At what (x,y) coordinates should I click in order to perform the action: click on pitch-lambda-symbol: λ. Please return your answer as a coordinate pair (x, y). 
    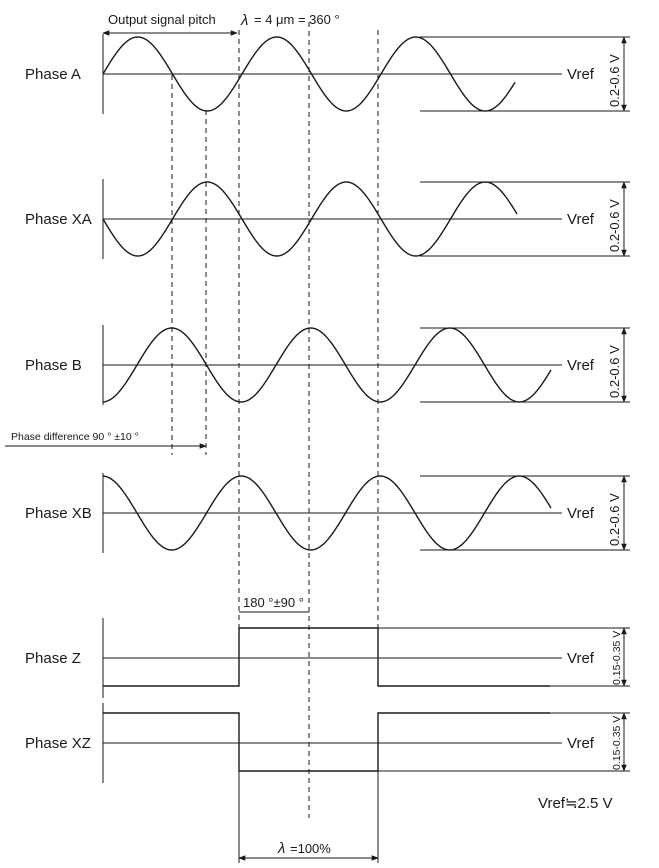
    Looking at the image, I should click on (244, 20).